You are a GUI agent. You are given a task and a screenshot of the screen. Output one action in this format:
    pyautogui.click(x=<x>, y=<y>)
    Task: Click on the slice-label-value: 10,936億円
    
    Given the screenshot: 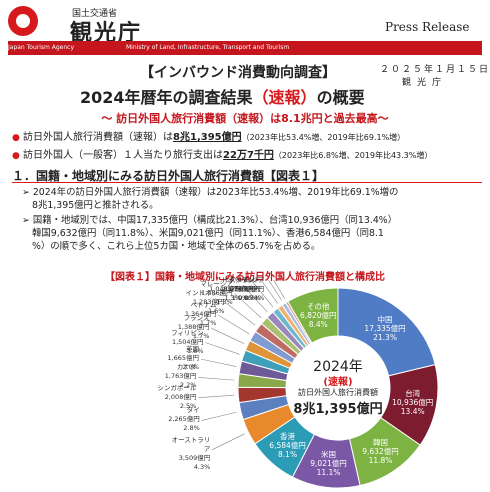 What is the action you would take?
    pyautogui.click(x=413, y=402)
    